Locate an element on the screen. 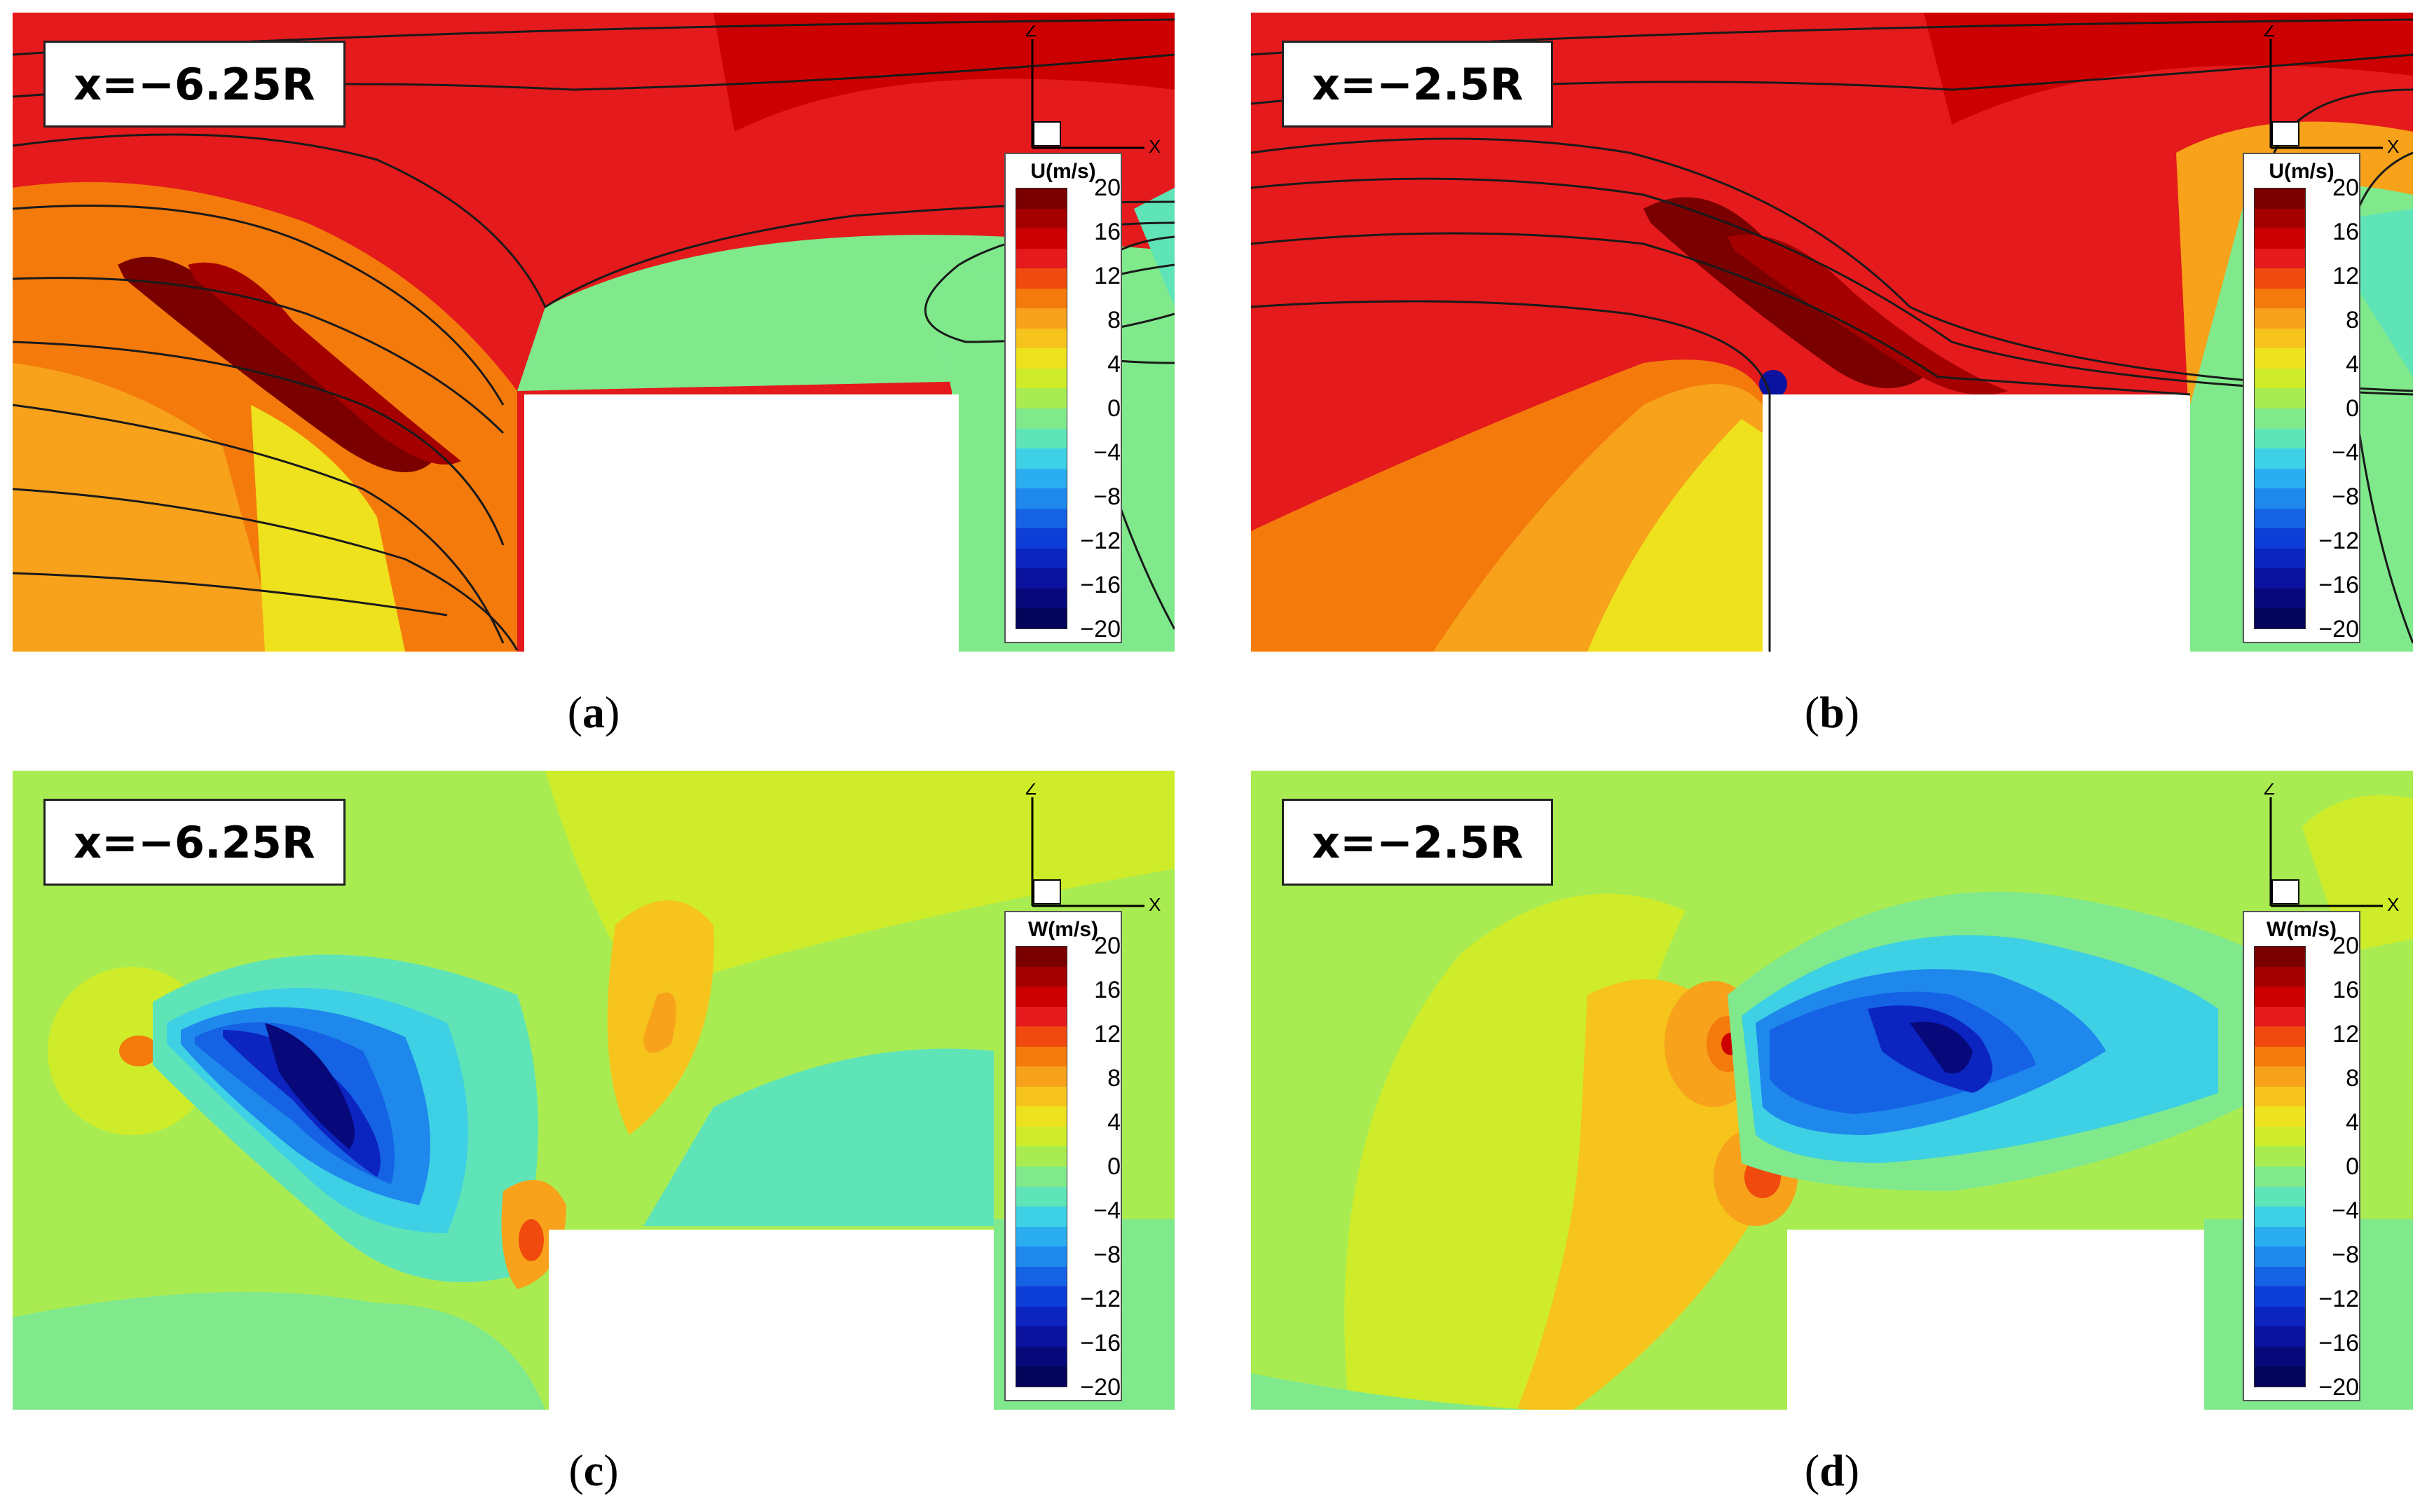 This screenshot has height=1512, width=2420. color-legend: U(m/s) 20 16 12 8 4 0 −4 −8 −12 −16 −20 is located at coordinates (2302, 398).